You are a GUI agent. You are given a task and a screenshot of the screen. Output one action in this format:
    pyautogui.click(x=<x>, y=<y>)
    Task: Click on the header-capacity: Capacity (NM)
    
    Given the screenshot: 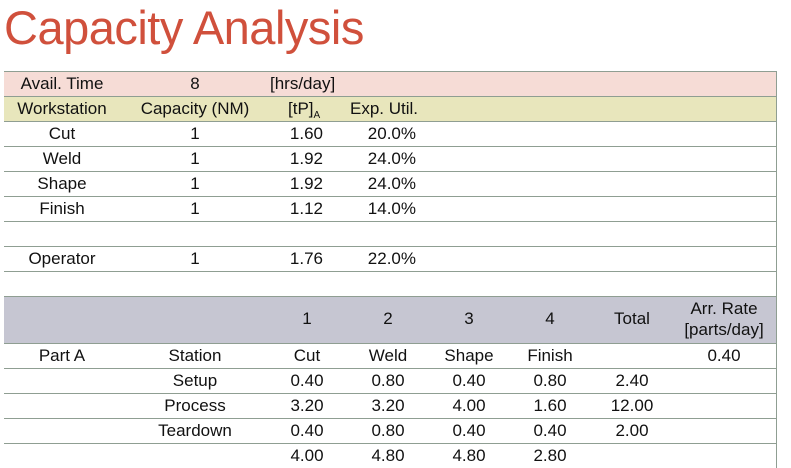 What is the action you would take?
    pyautogui.click(x=195, y=108)
    